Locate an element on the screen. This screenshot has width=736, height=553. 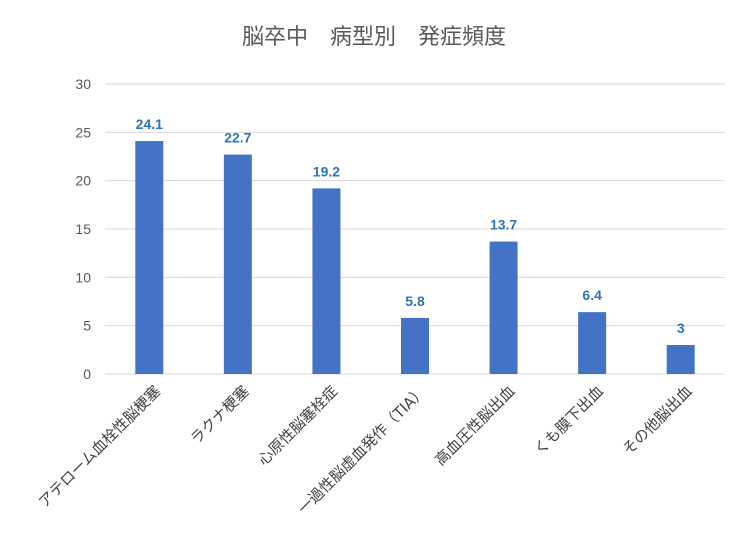
x-tick-label: アテローム血栓性脳梗塞 is located at coordinates (99, 446).